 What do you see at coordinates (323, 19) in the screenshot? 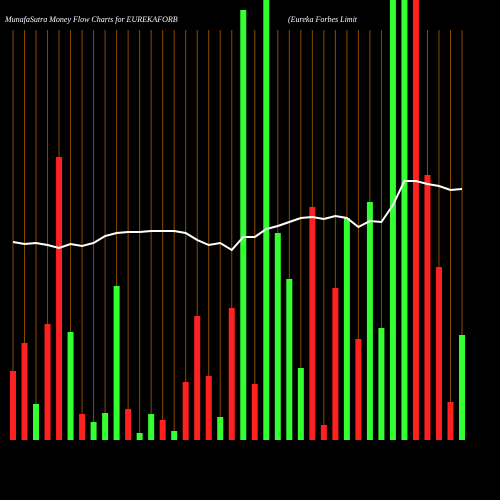
I see `chart-subtitle: (Eureka Forbes Limit` at bounding box center [323, 19].